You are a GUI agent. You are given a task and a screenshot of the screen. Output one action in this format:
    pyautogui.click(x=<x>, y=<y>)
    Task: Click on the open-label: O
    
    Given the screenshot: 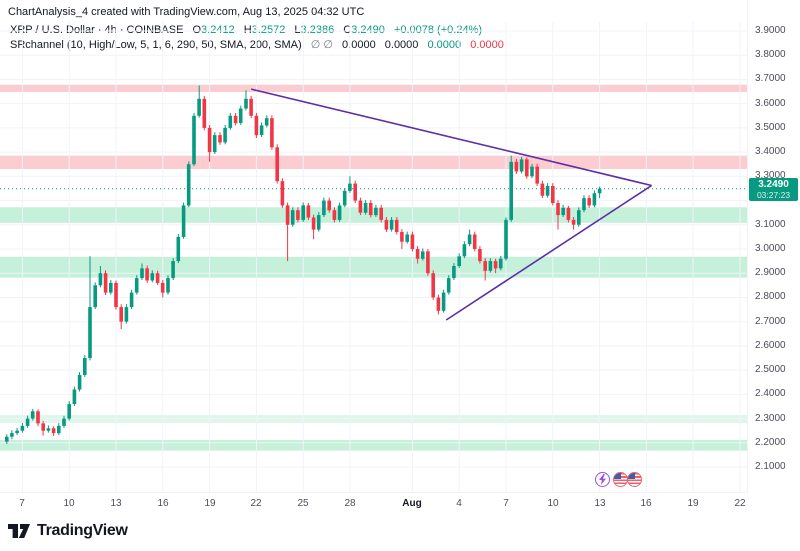 What is the action you would take?
    pyautogui.click(x=197, y=30)
    